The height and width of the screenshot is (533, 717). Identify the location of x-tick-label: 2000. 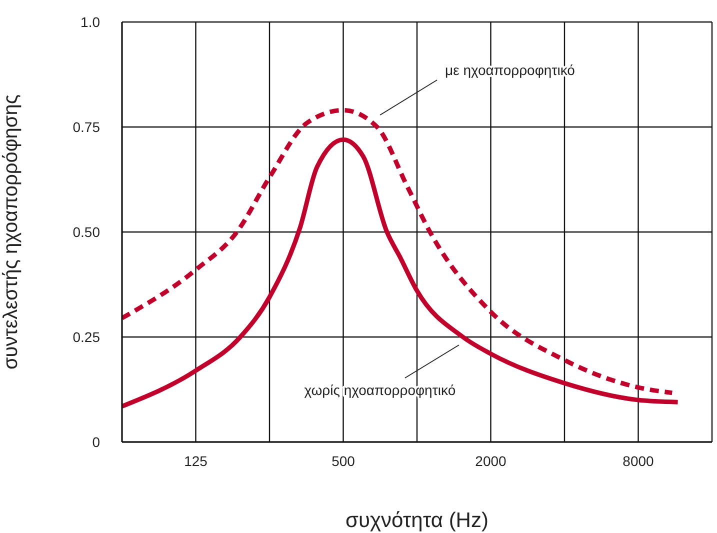
(491, 460).